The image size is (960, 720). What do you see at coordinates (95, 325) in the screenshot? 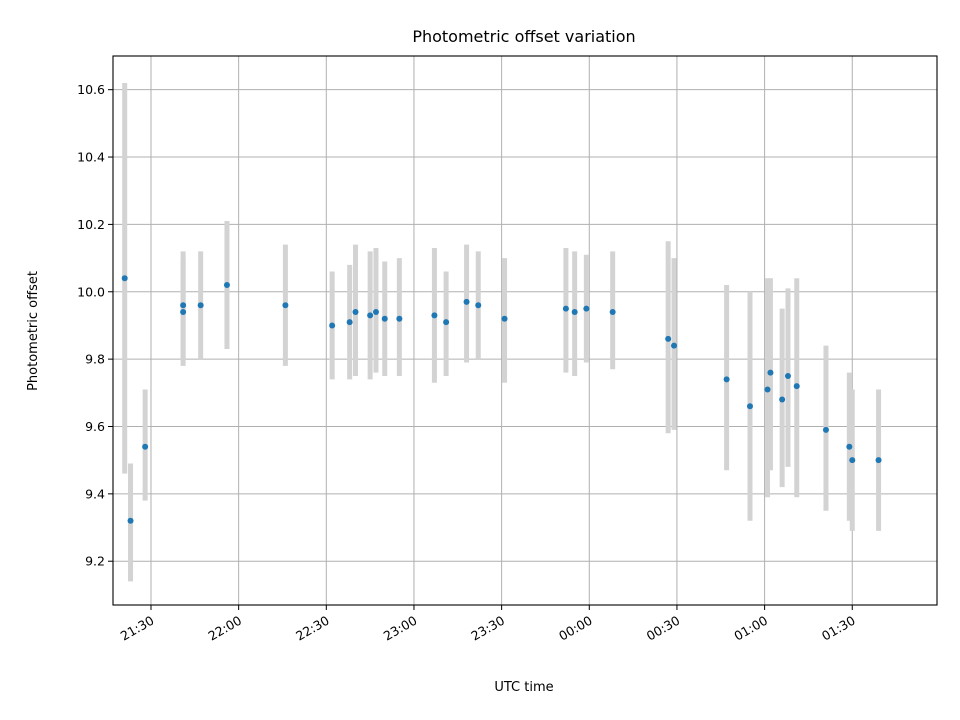
I see `y-axis-ticks: 9.2 9.4 9.6 9.8 10.0 10.2 10.4 10.6` at bounding box center [95, 325].